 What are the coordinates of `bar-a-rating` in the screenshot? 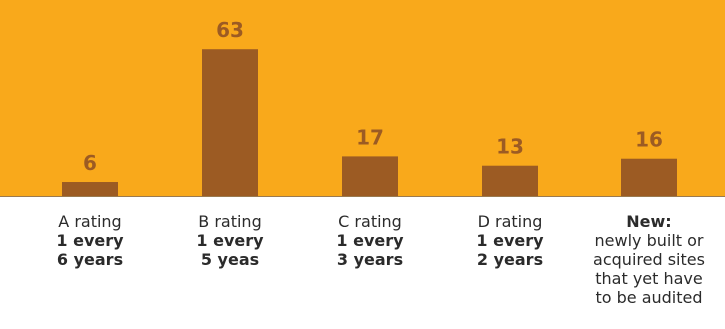 It's located at (90, 189).